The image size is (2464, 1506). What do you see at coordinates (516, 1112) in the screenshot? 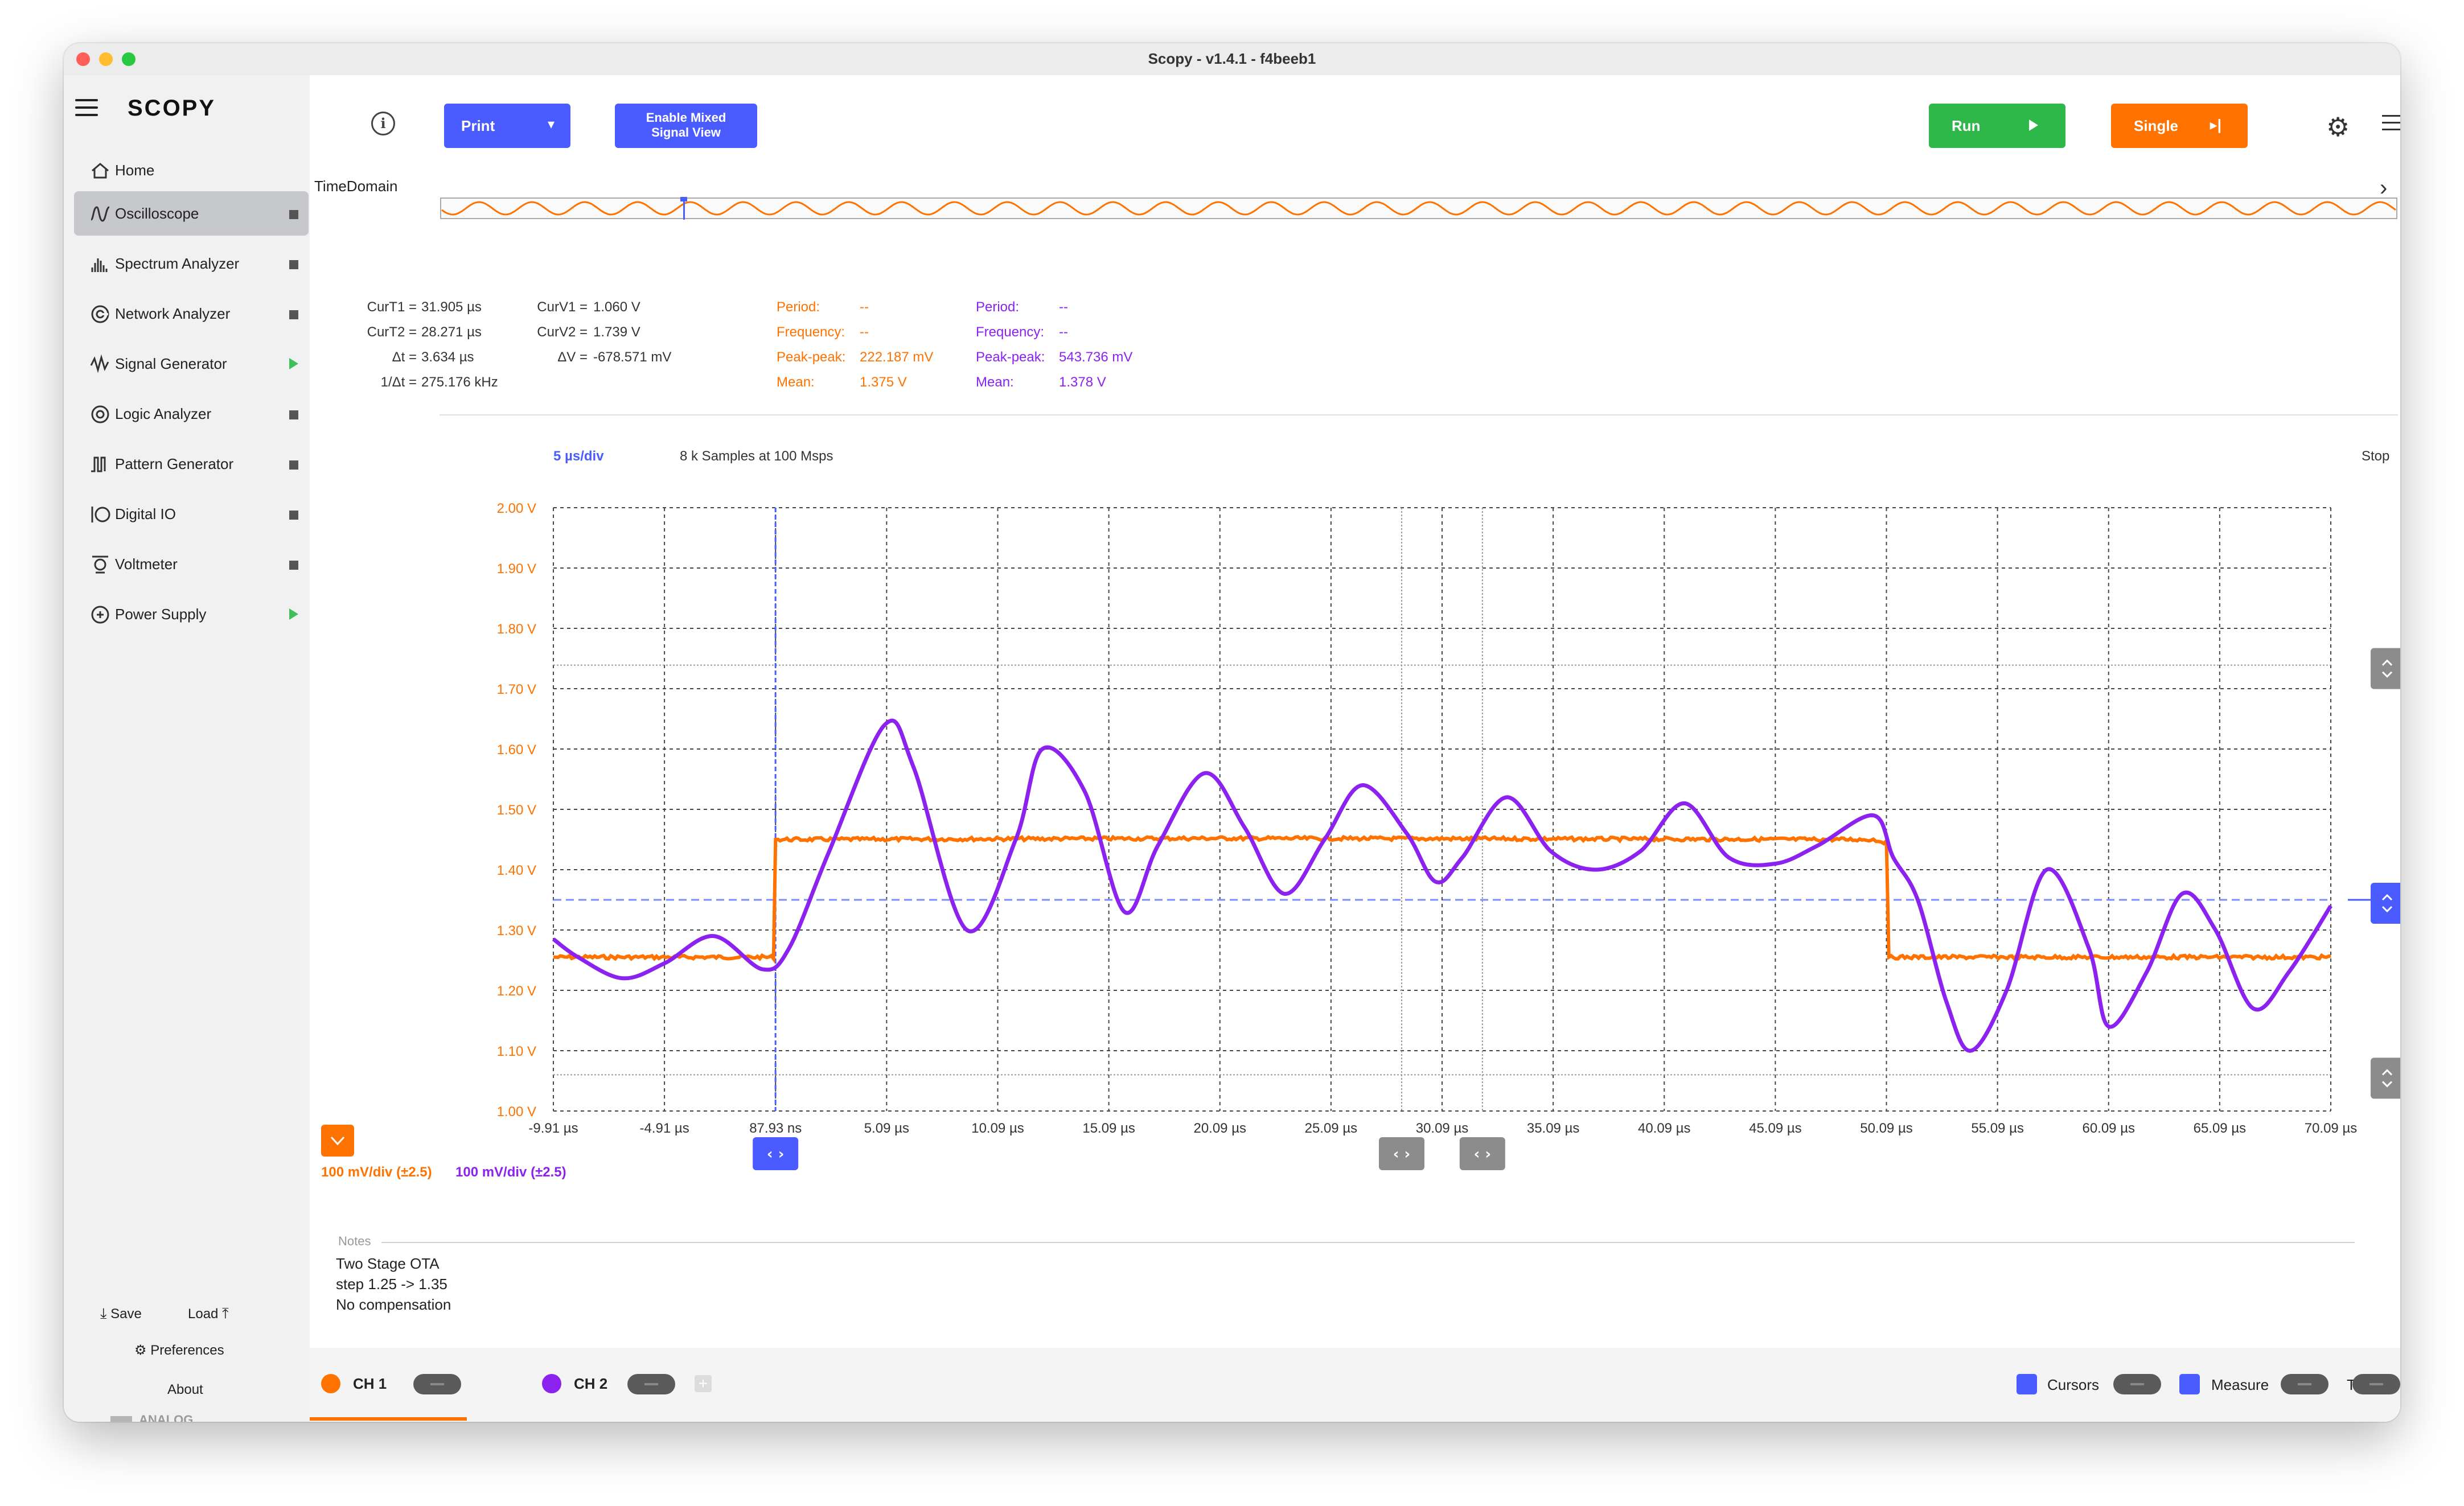
I see `y-tick-label: 1.00 V` at bounding box center [516, 1112].